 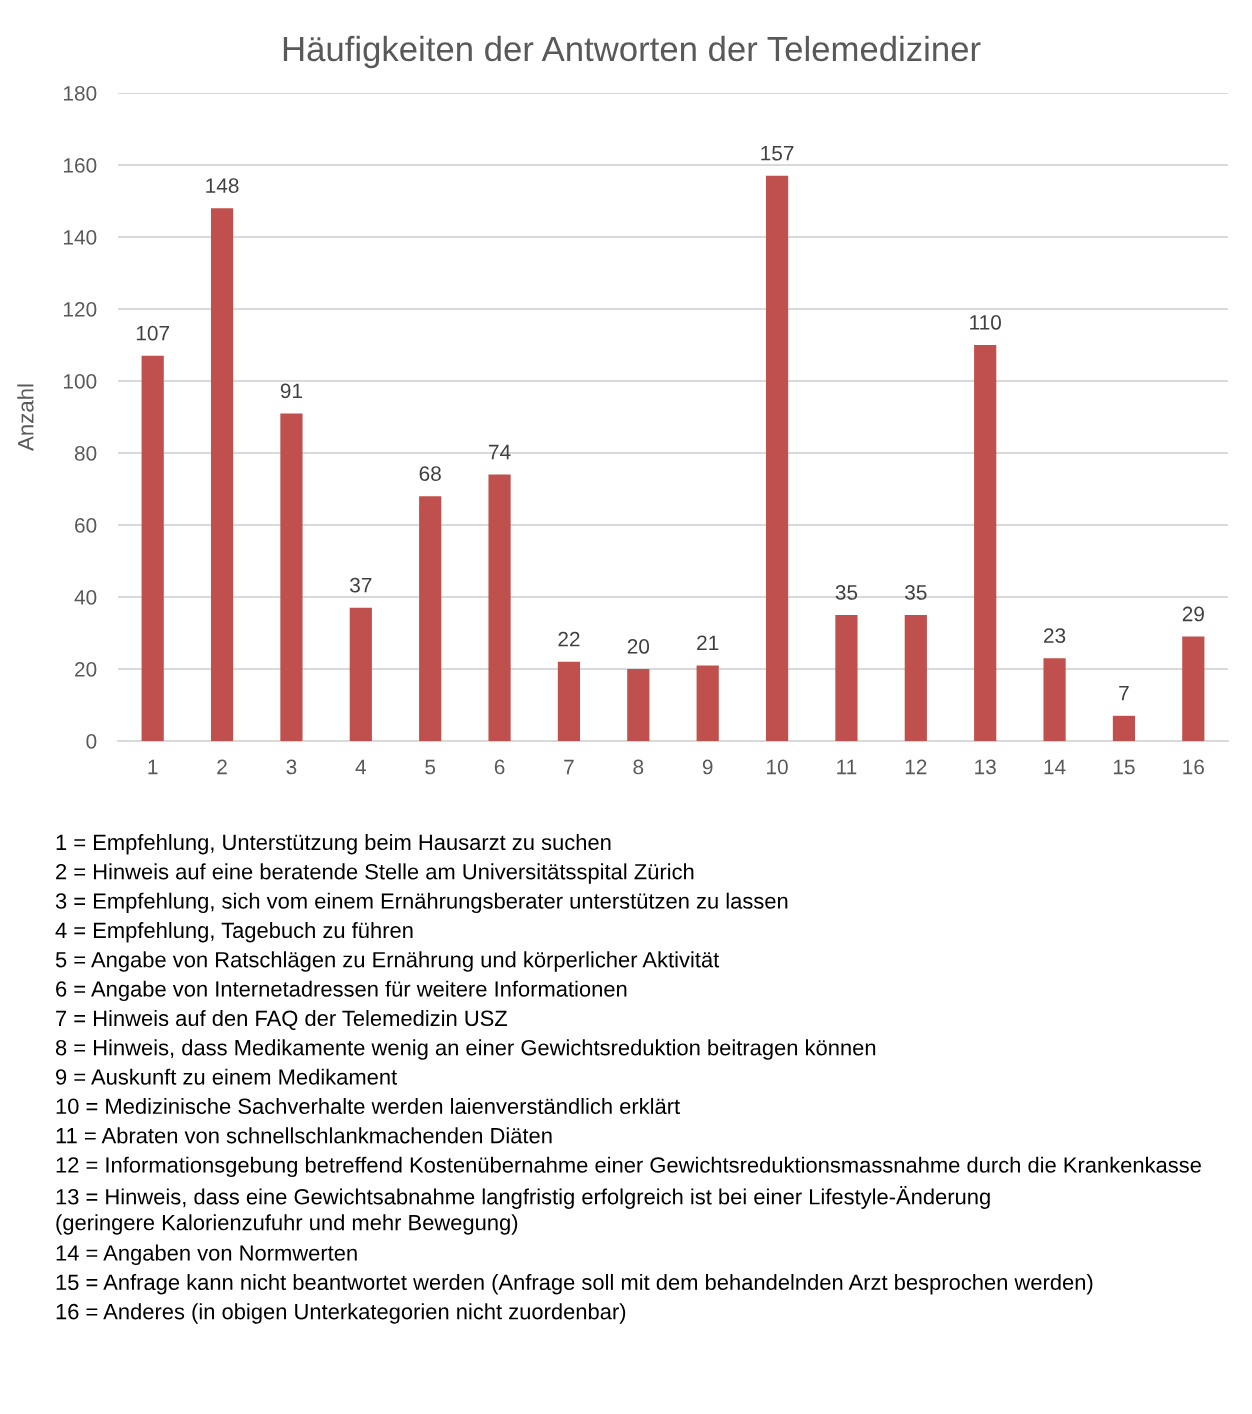 I want to click on y-tick-label: 120, so click(x=80, y=309).